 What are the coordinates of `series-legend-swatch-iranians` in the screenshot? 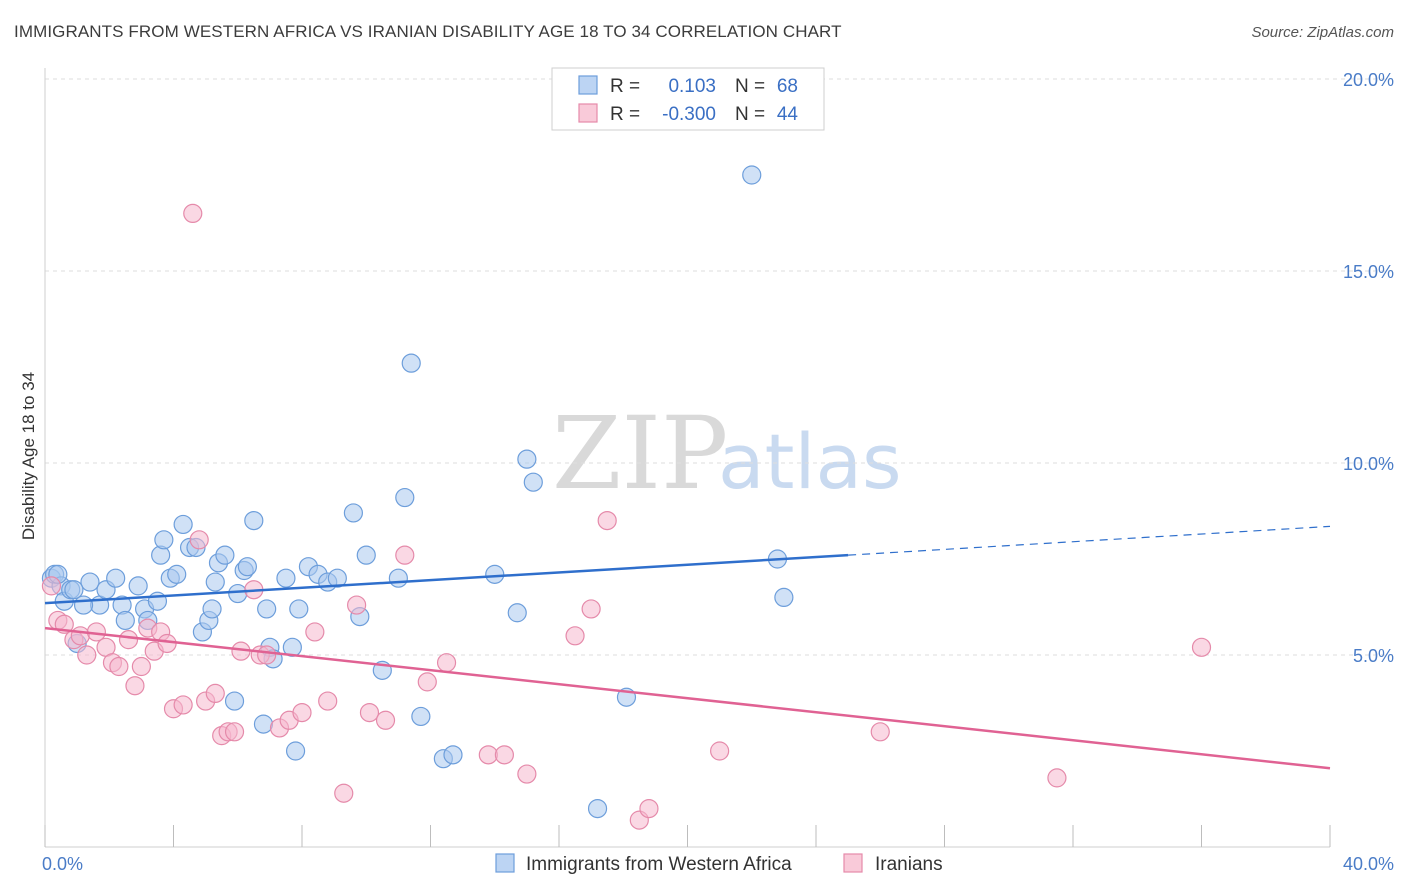 It's located at (853, 863).